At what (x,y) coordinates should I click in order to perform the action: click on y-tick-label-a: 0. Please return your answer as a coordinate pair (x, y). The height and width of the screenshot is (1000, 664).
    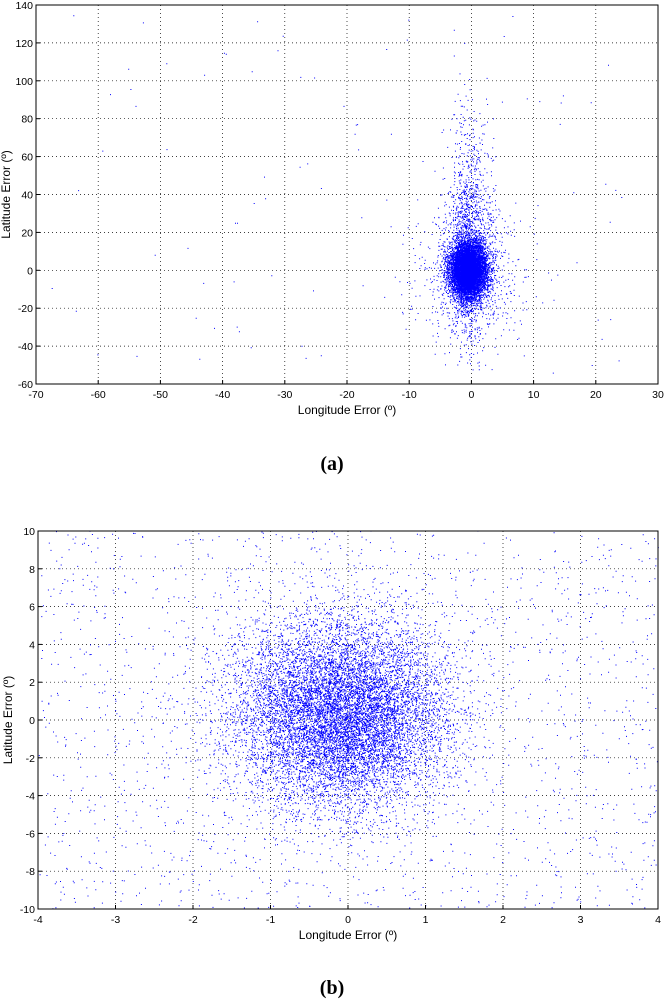
    Looking at the image, I should click on (30, 271).